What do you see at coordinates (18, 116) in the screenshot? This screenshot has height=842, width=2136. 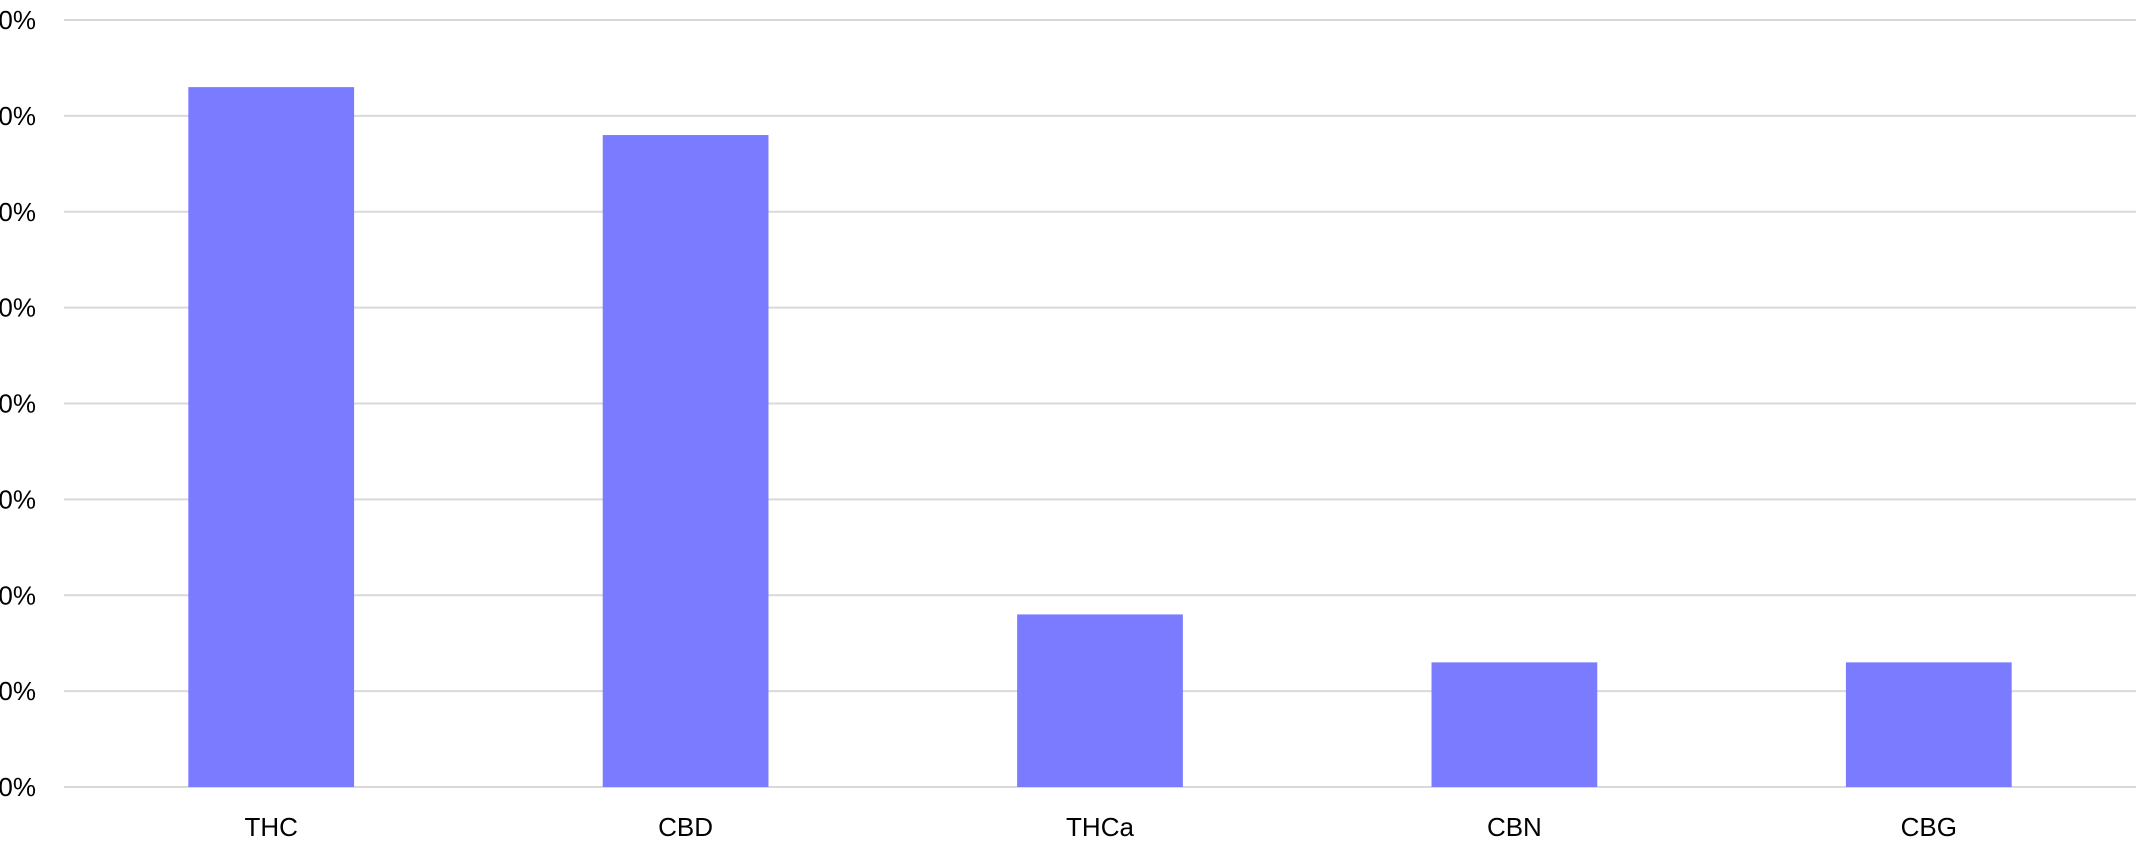 I see `y-tick-label: 70%` at bounding box center [18, 116].